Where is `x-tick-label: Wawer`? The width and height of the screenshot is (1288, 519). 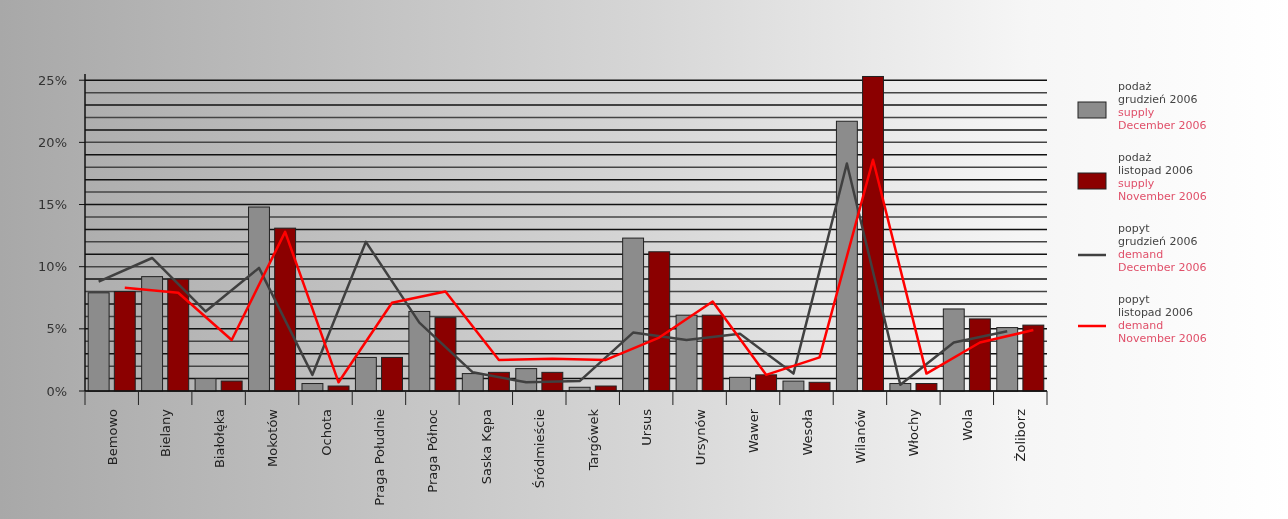 x-tick-label: Wawer is located at coordinates (754, 430).